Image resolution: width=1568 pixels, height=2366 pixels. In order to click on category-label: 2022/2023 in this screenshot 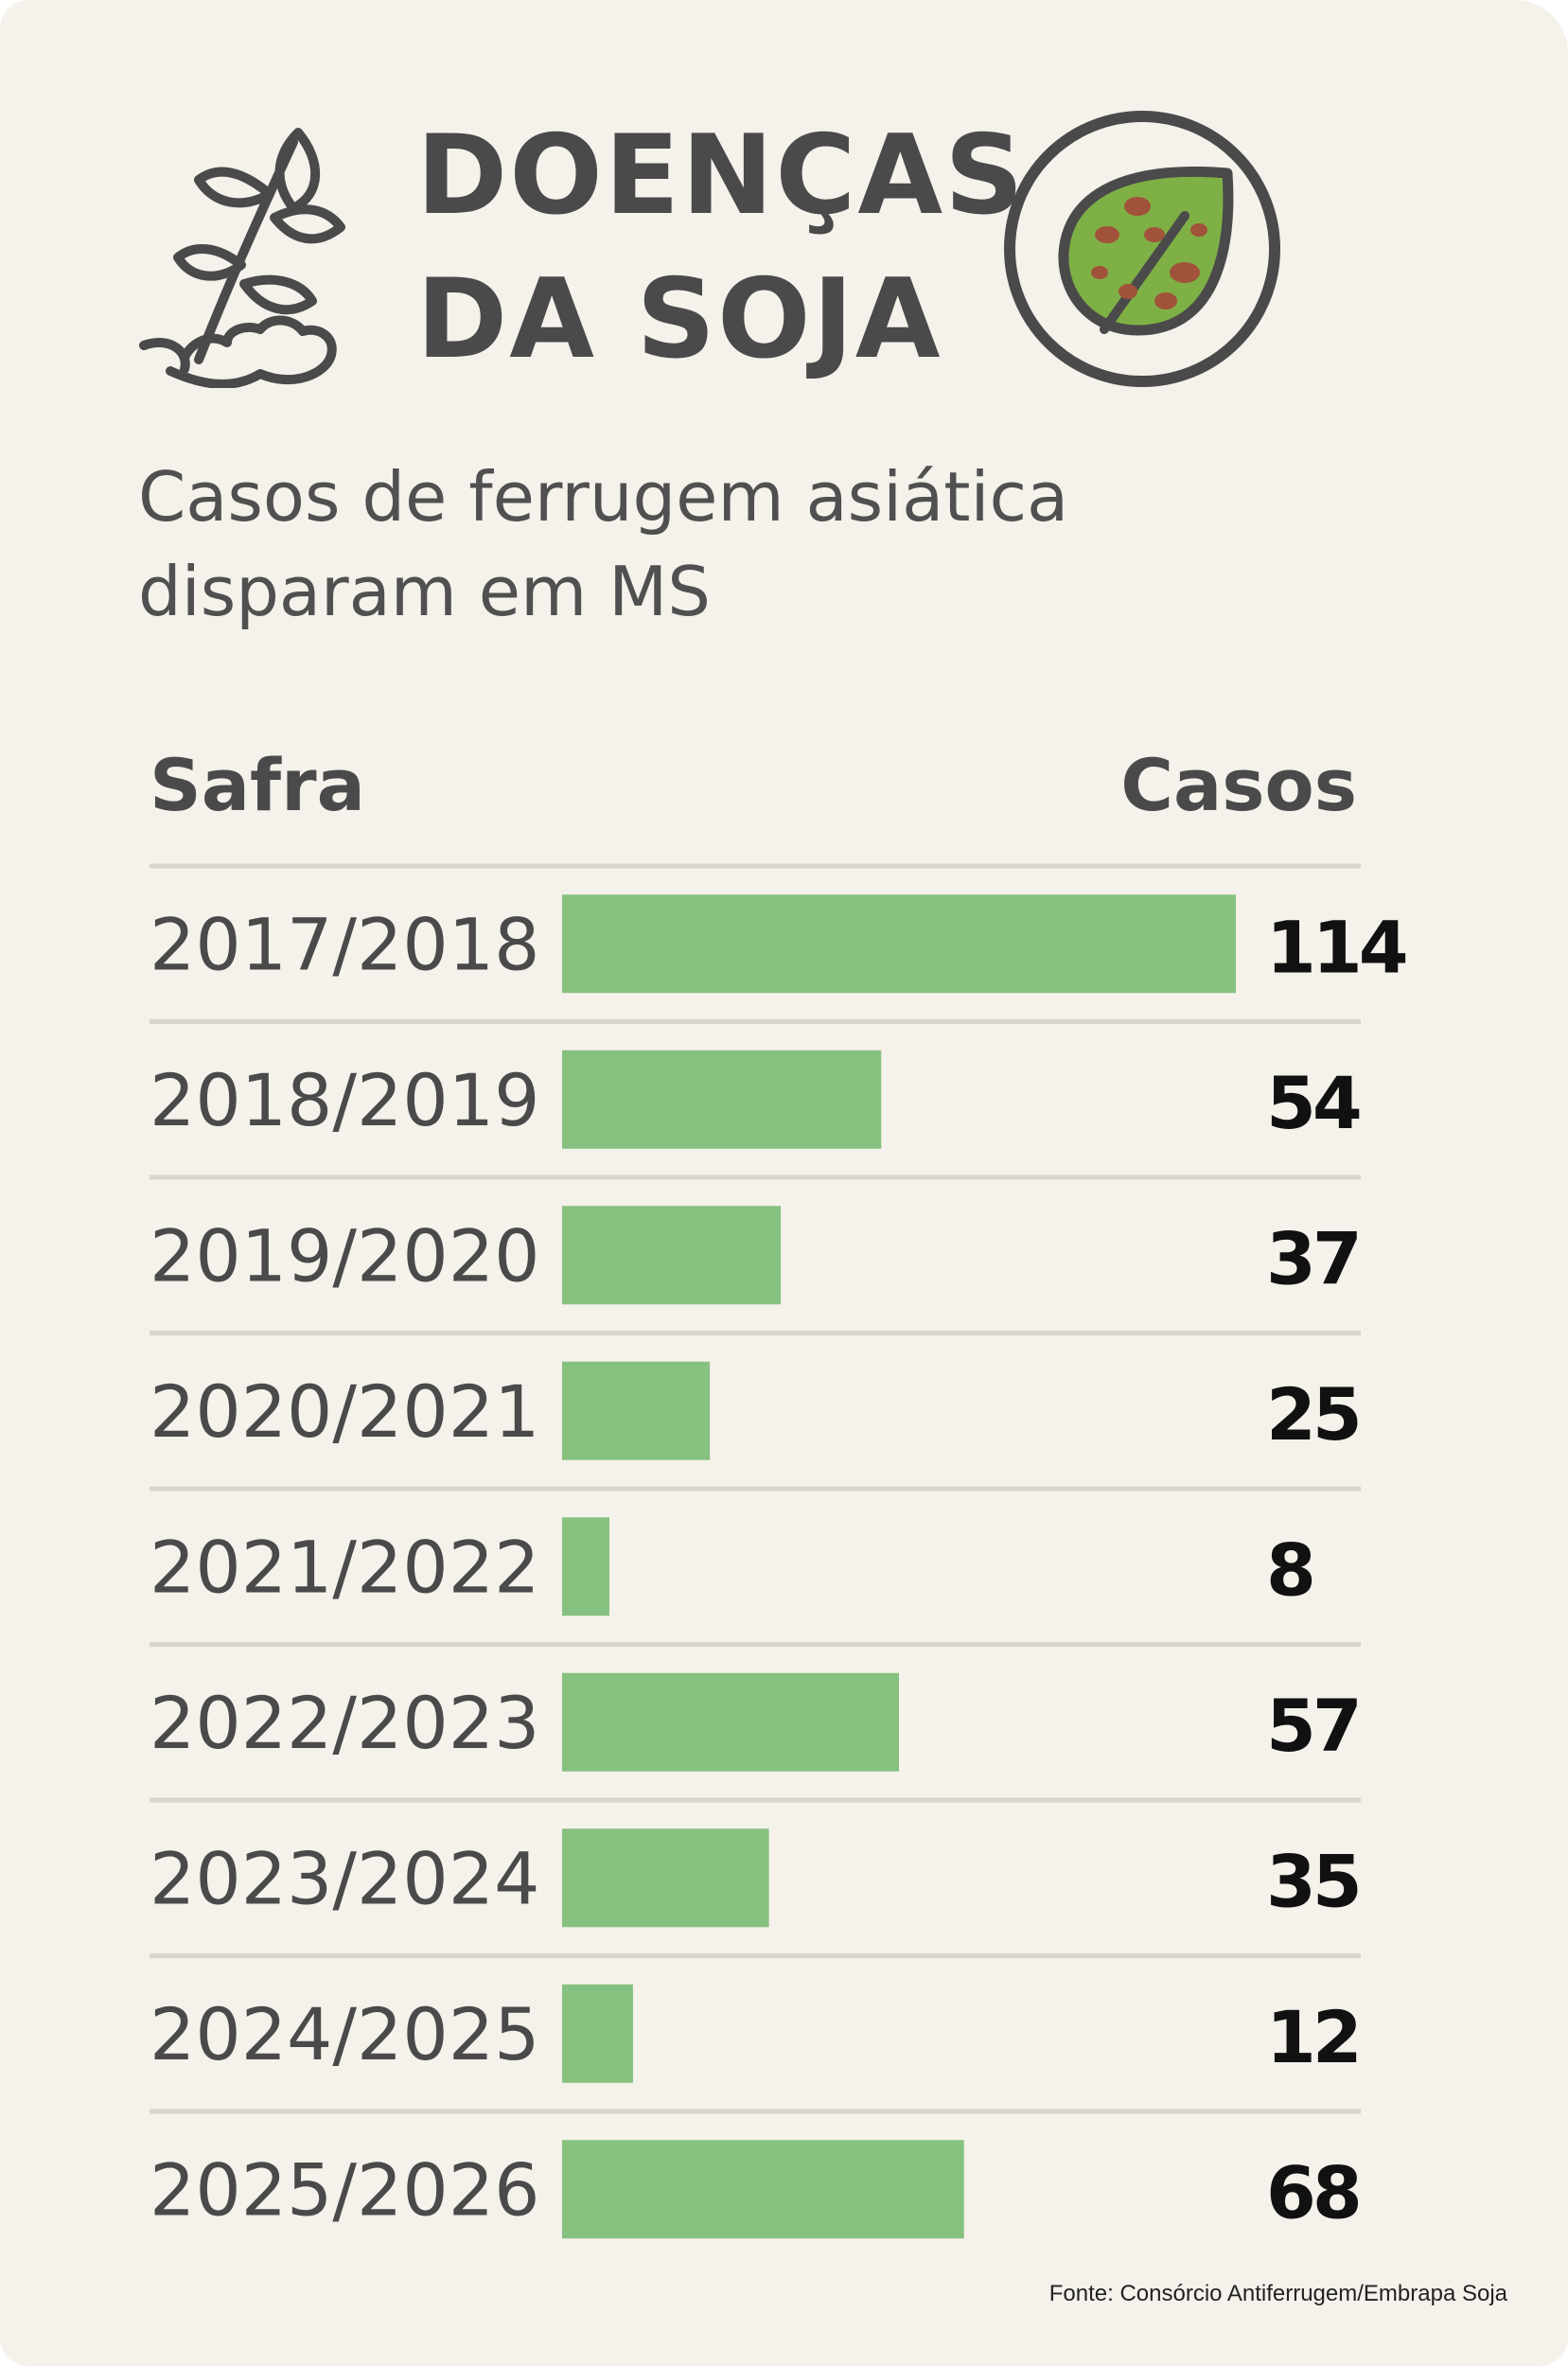, I will do `click(344, 1723)`.